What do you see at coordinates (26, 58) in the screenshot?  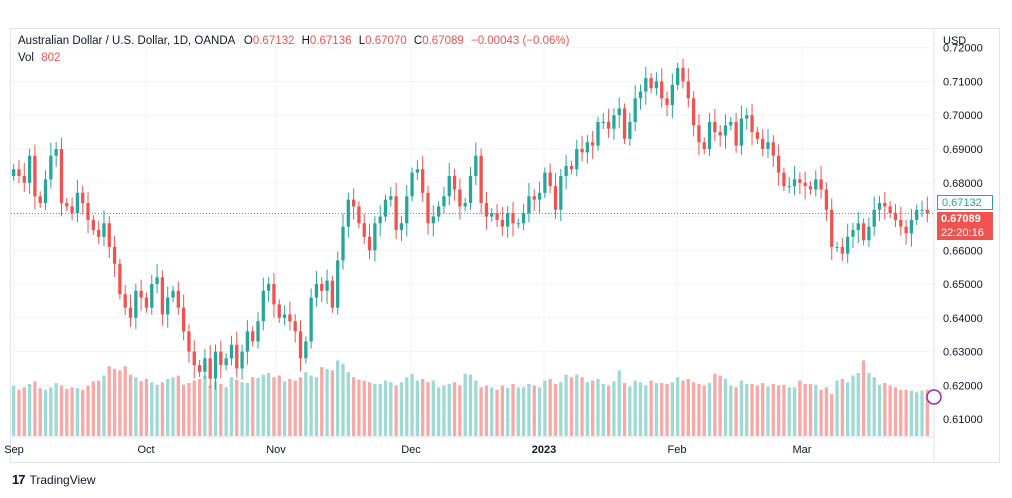 I see `vol-label: Vol` at bounding box center [26, 58].